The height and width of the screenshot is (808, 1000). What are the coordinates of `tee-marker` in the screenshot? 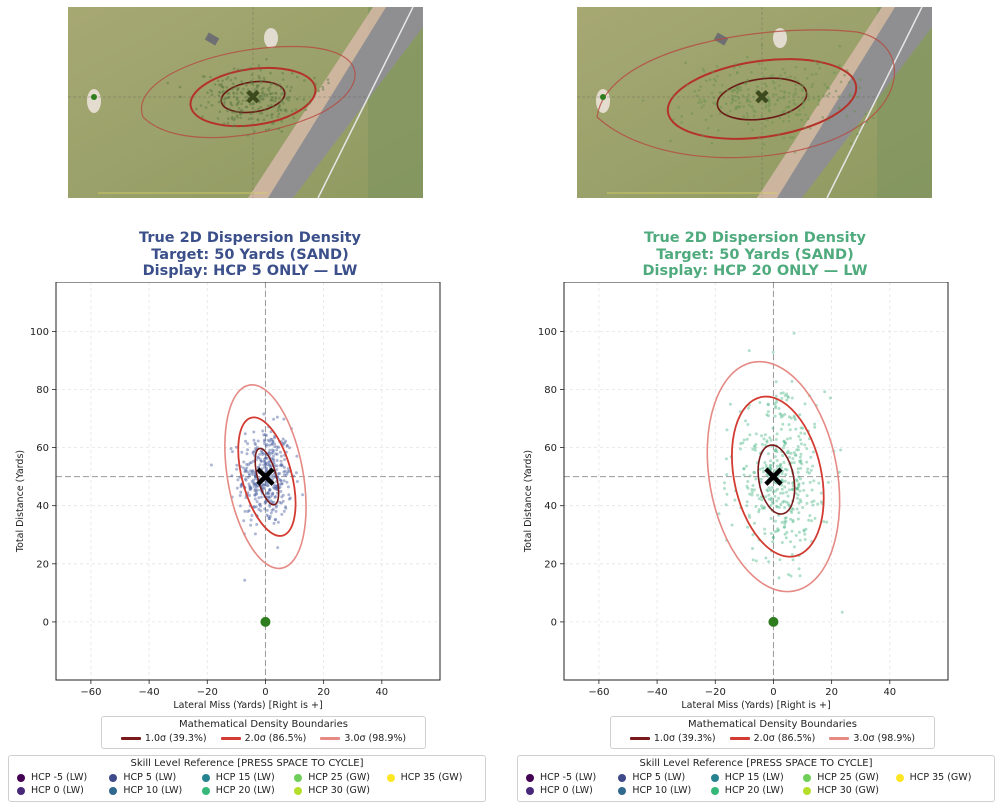 It's located at (265, 621).